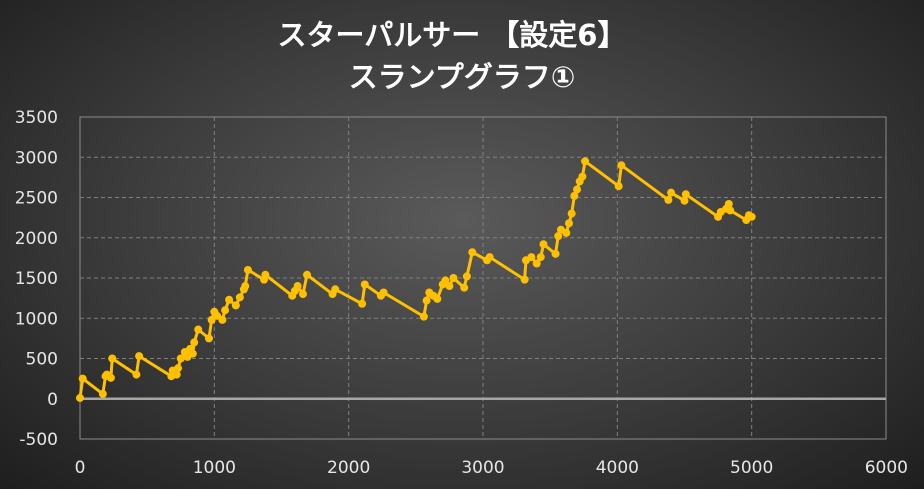 The height and width of the screenshot is (489, 924). What do you see at coordinates (452, 35) in the screenshot?
I see `chart-title: スターパルサー 【設定6】` at bounding box center [452, 35].